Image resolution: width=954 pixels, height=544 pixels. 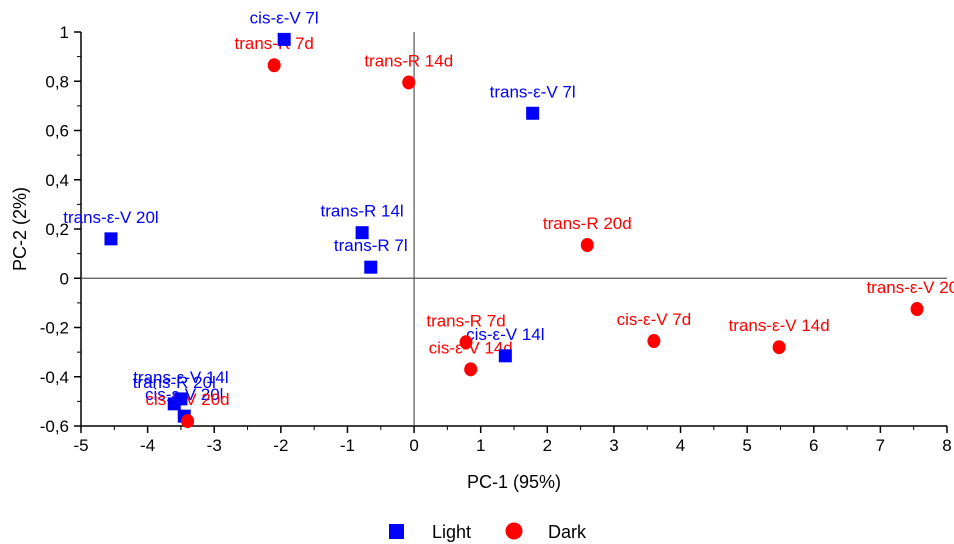 What do you see at coordinates (654, 319) in the screenshot?
I see `point-label: cis-ε-V 7d` at bounding box center [654, 319].